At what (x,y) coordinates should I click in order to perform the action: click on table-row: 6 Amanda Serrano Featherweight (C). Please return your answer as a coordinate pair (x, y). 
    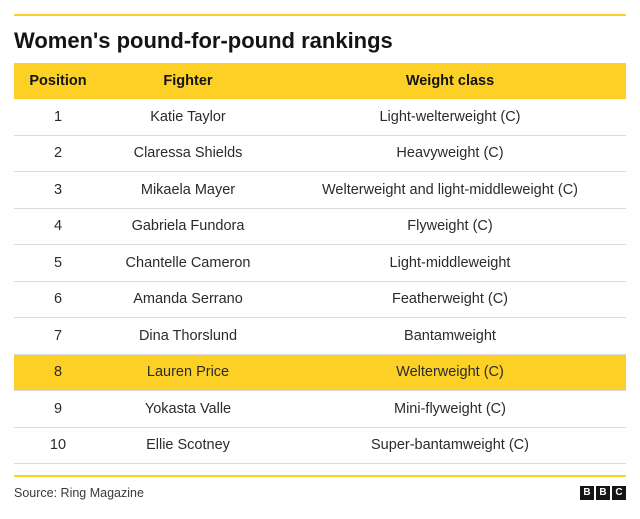
    Looking at the image, I should click on (320, 300).